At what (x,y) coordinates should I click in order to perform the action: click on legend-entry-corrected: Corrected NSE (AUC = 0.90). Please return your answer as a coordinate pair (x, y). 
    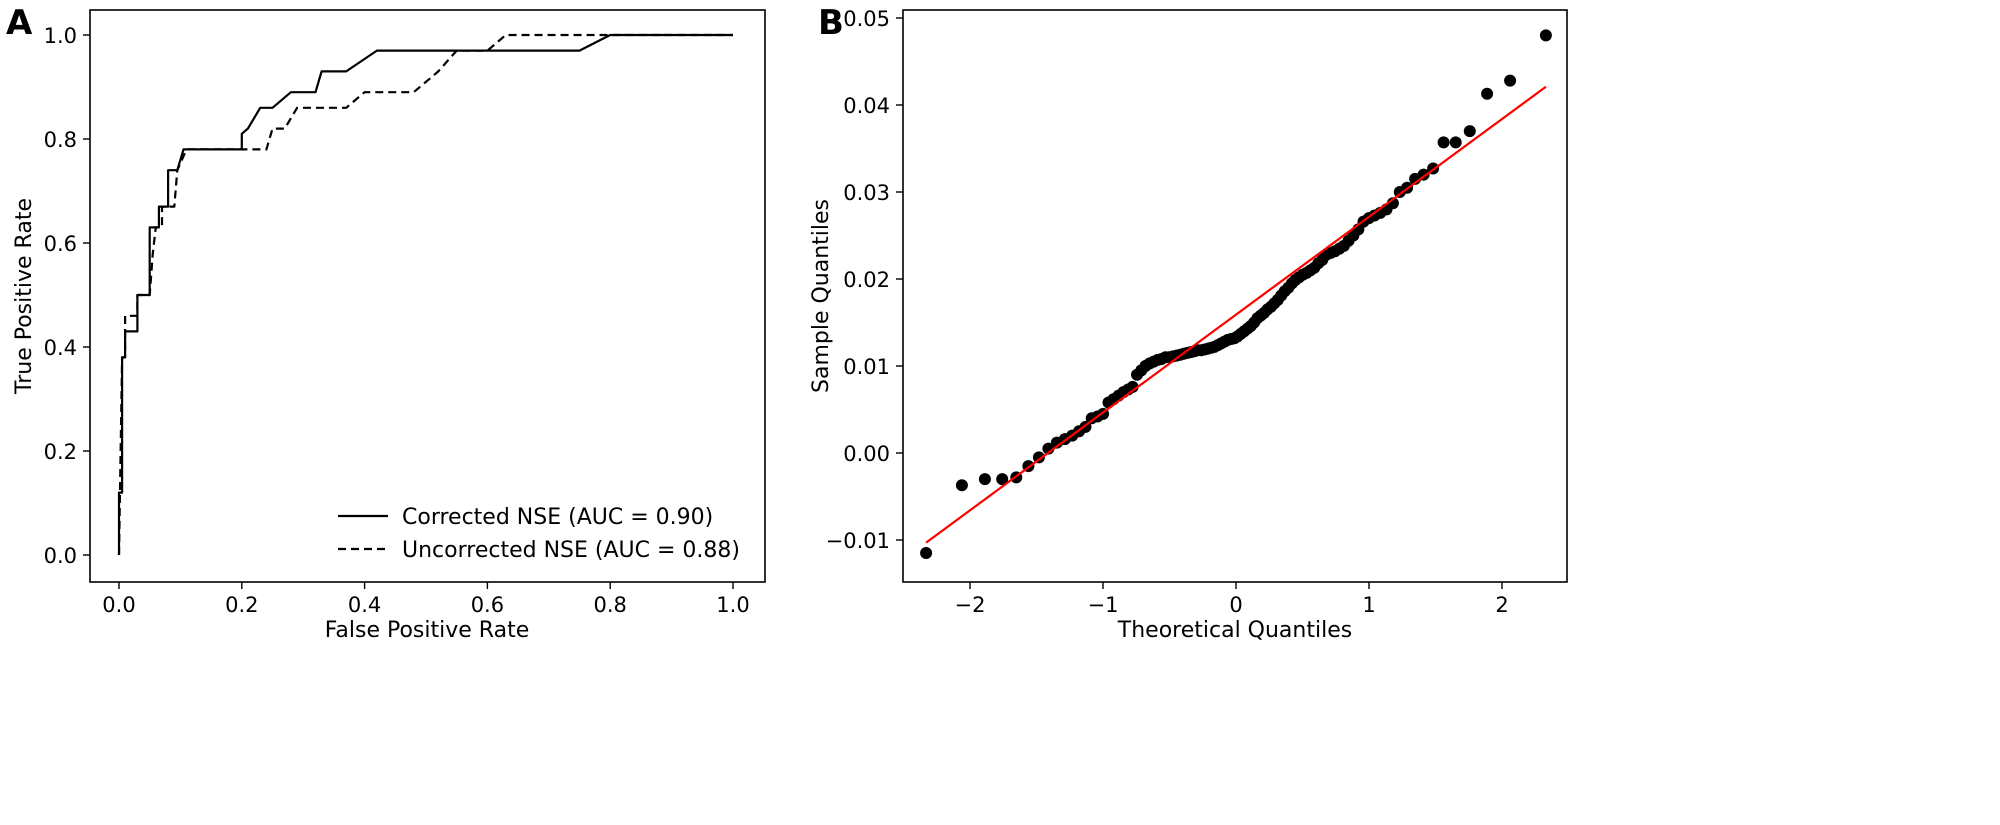
    Looking at the image, I should click on (557, 517).